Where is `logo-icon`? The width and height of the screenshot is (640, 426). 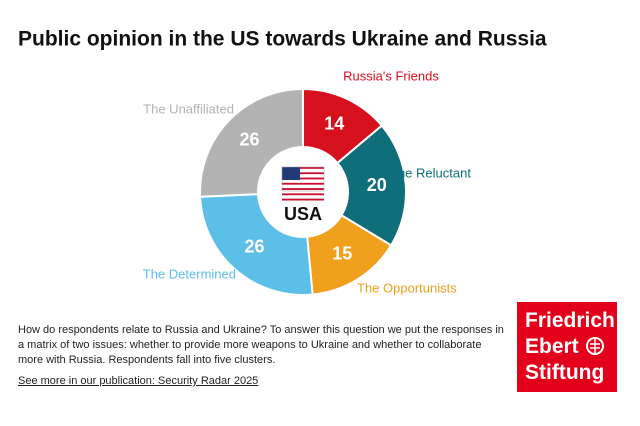 logo-icon is located at coordinates (594, 346).